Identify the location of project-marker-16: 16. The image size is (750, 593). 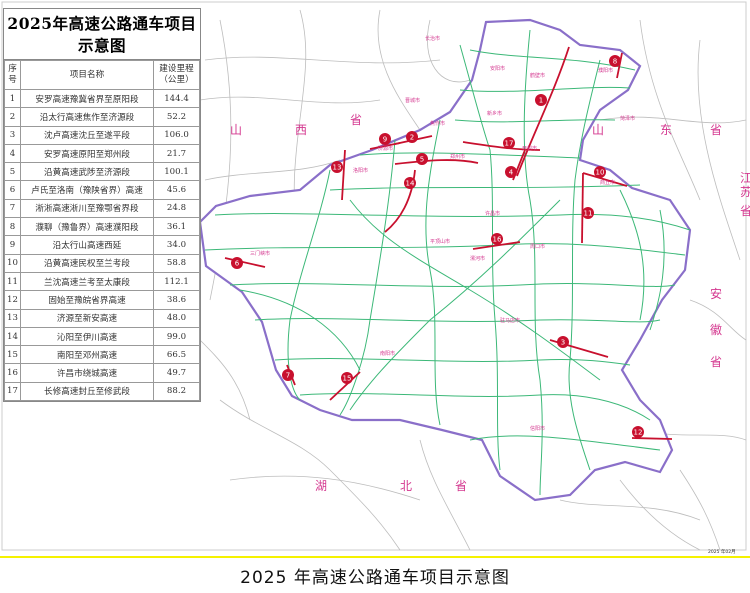
(497, 239).